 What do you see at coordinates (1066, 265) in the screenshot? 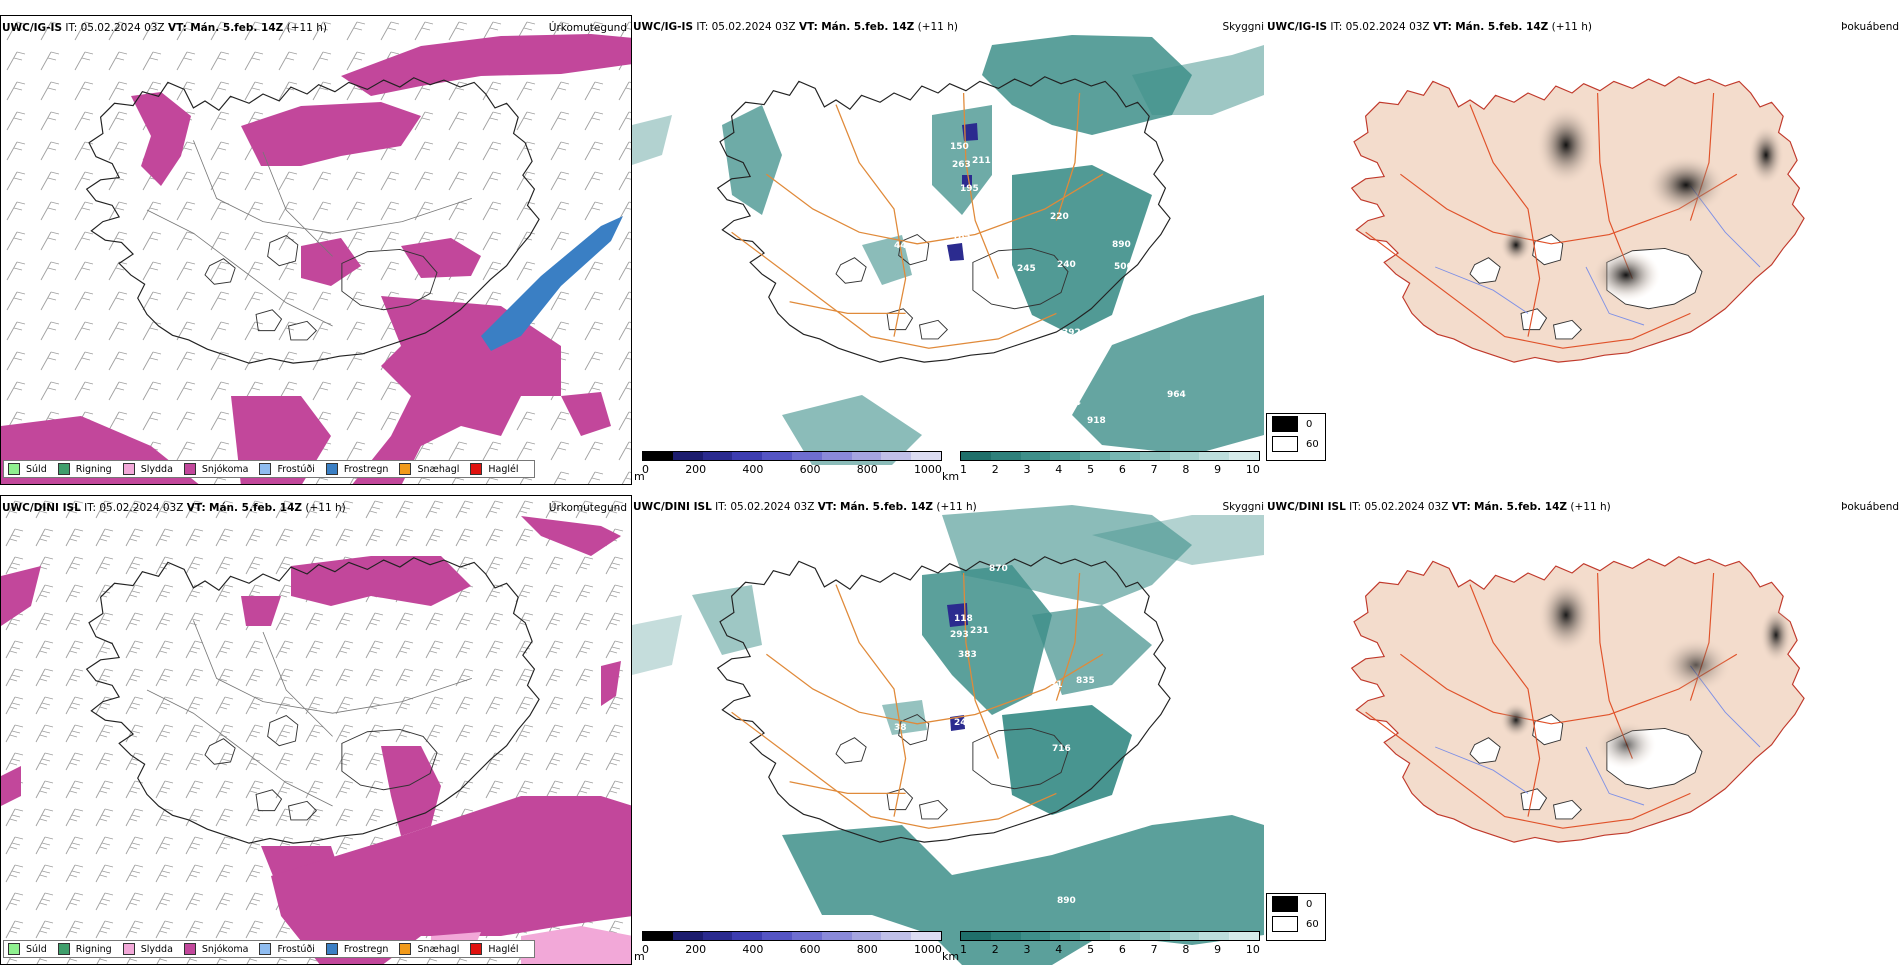
I see `vis-label: 240` at bounding box center [1066, 265].